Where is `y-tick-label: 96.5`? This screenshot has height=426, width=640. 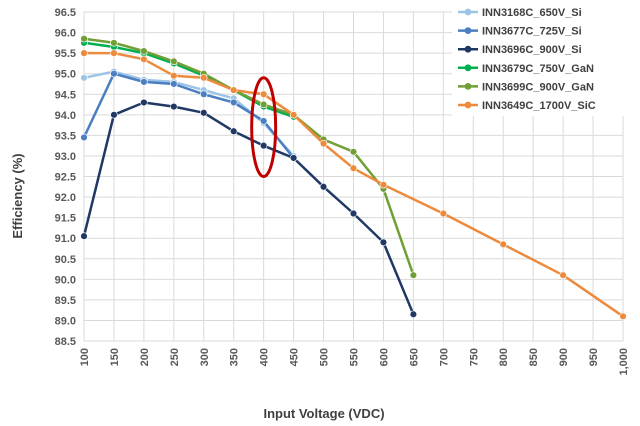 y-tick-label: 96.5 is located at coordinates (65, 13).